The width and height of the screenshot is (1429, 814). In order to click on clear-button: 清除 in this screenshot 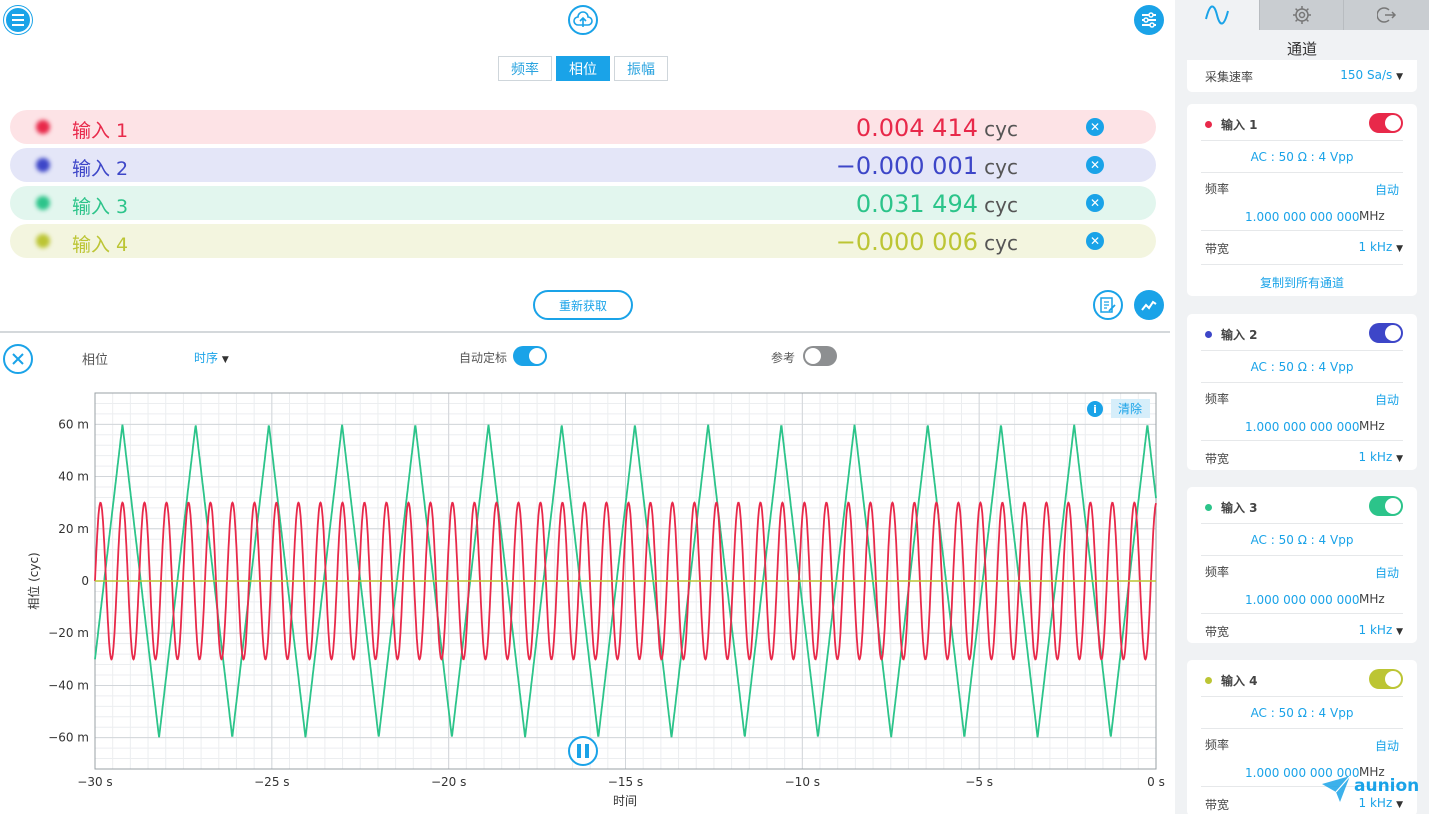, I will do `click(1130, 408)`.